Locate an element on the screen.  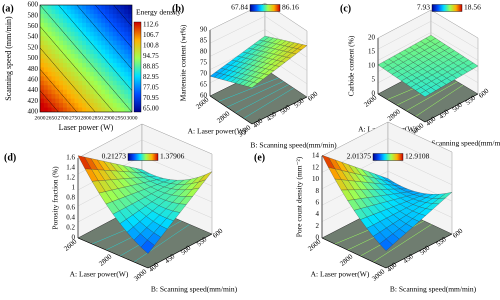
z-tick-label: 2 is located at coordinates (318, 226).